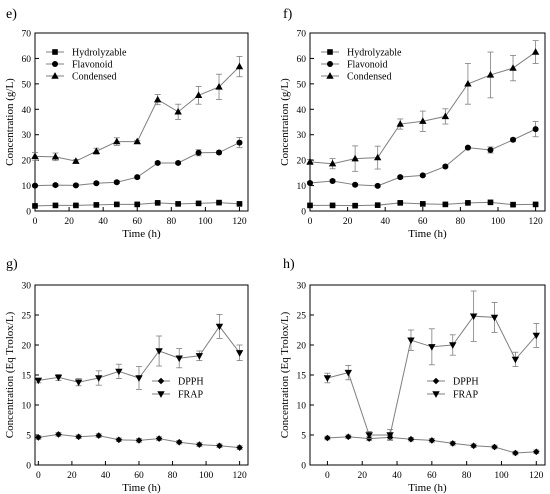  What do you see at coordinates (27, 60) in the screenshot?
I see `y-tick-label: 60` at bounding box center [27, 60].